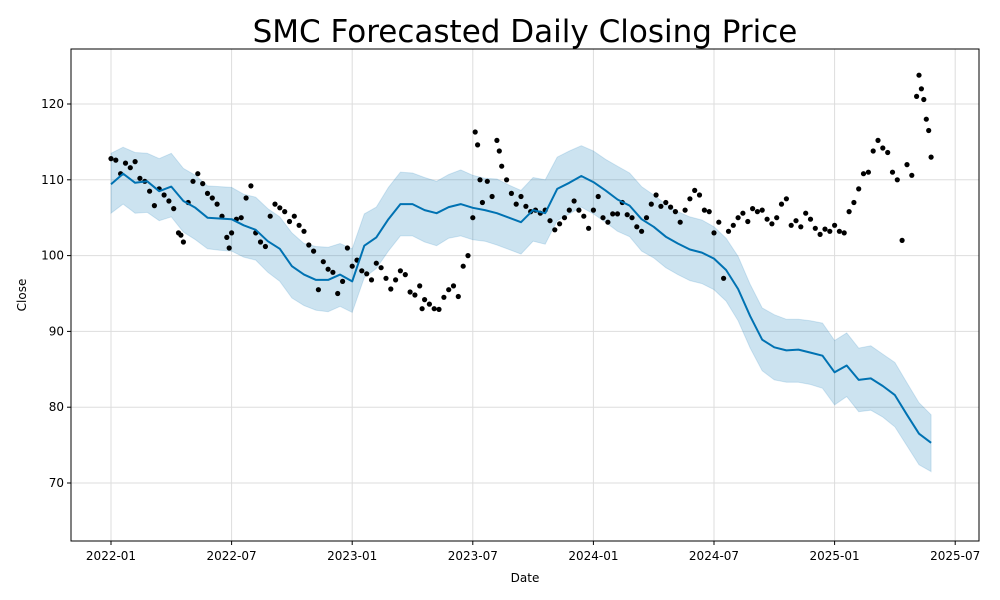 This screenshot has height=600, width=1000. I want to click on x-tick-label: 2022-01, so click(111, 556).